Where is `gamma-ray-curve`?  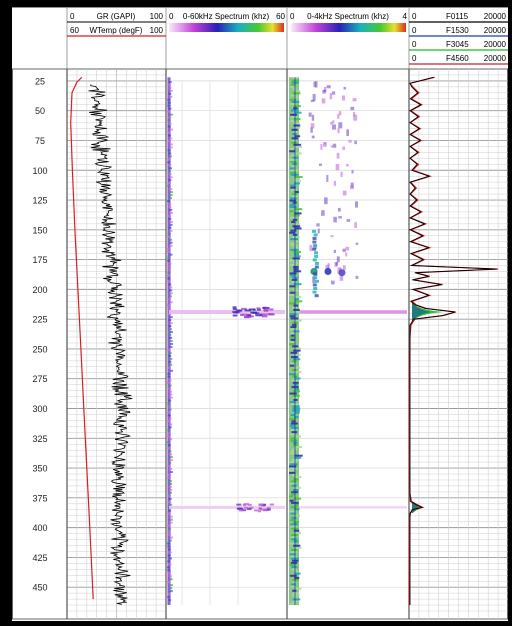 gamma-ray-curve is located at coordinates (110, 344).